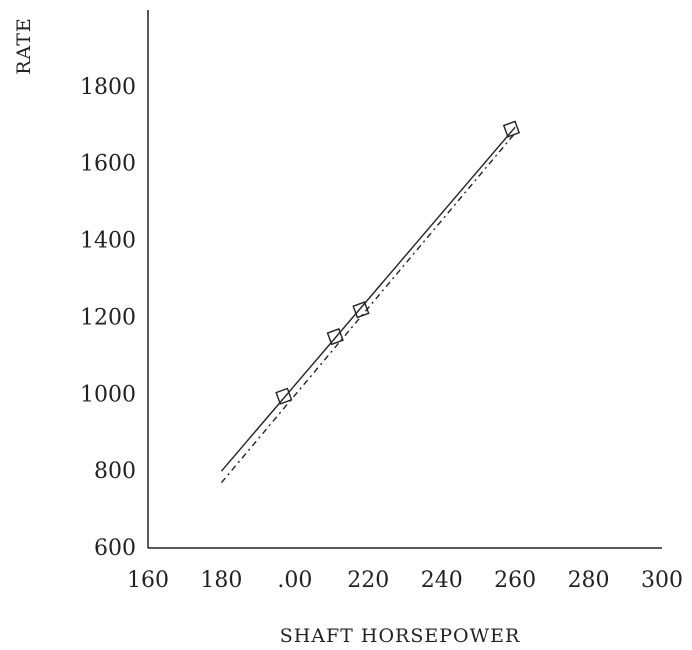 This screenshot has width=692, height=650. I want to click on y-tick-labels: 600 800 1000 1200 1400 1600 1800, so click(108, 318).